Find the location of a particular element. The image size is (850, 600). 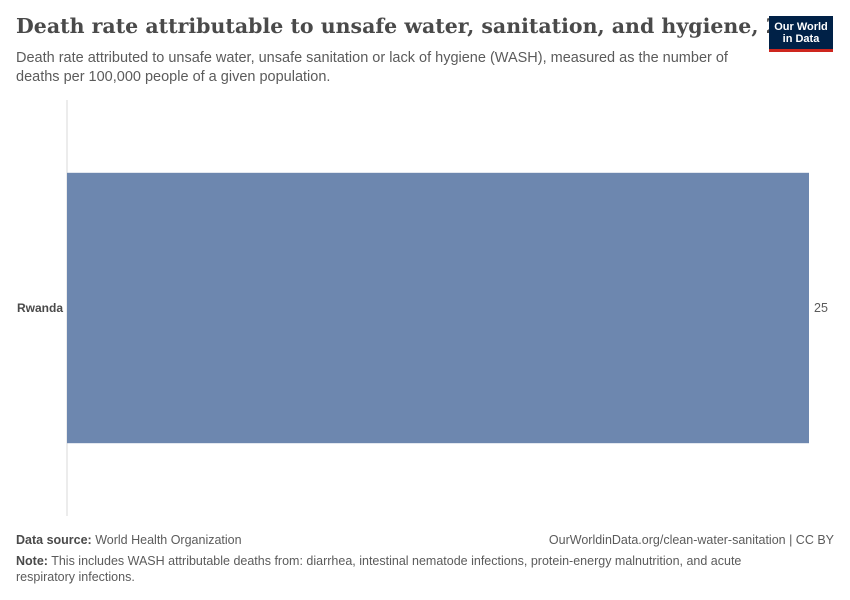

logo-line-2: in Data is located at coordinates (801, 39).